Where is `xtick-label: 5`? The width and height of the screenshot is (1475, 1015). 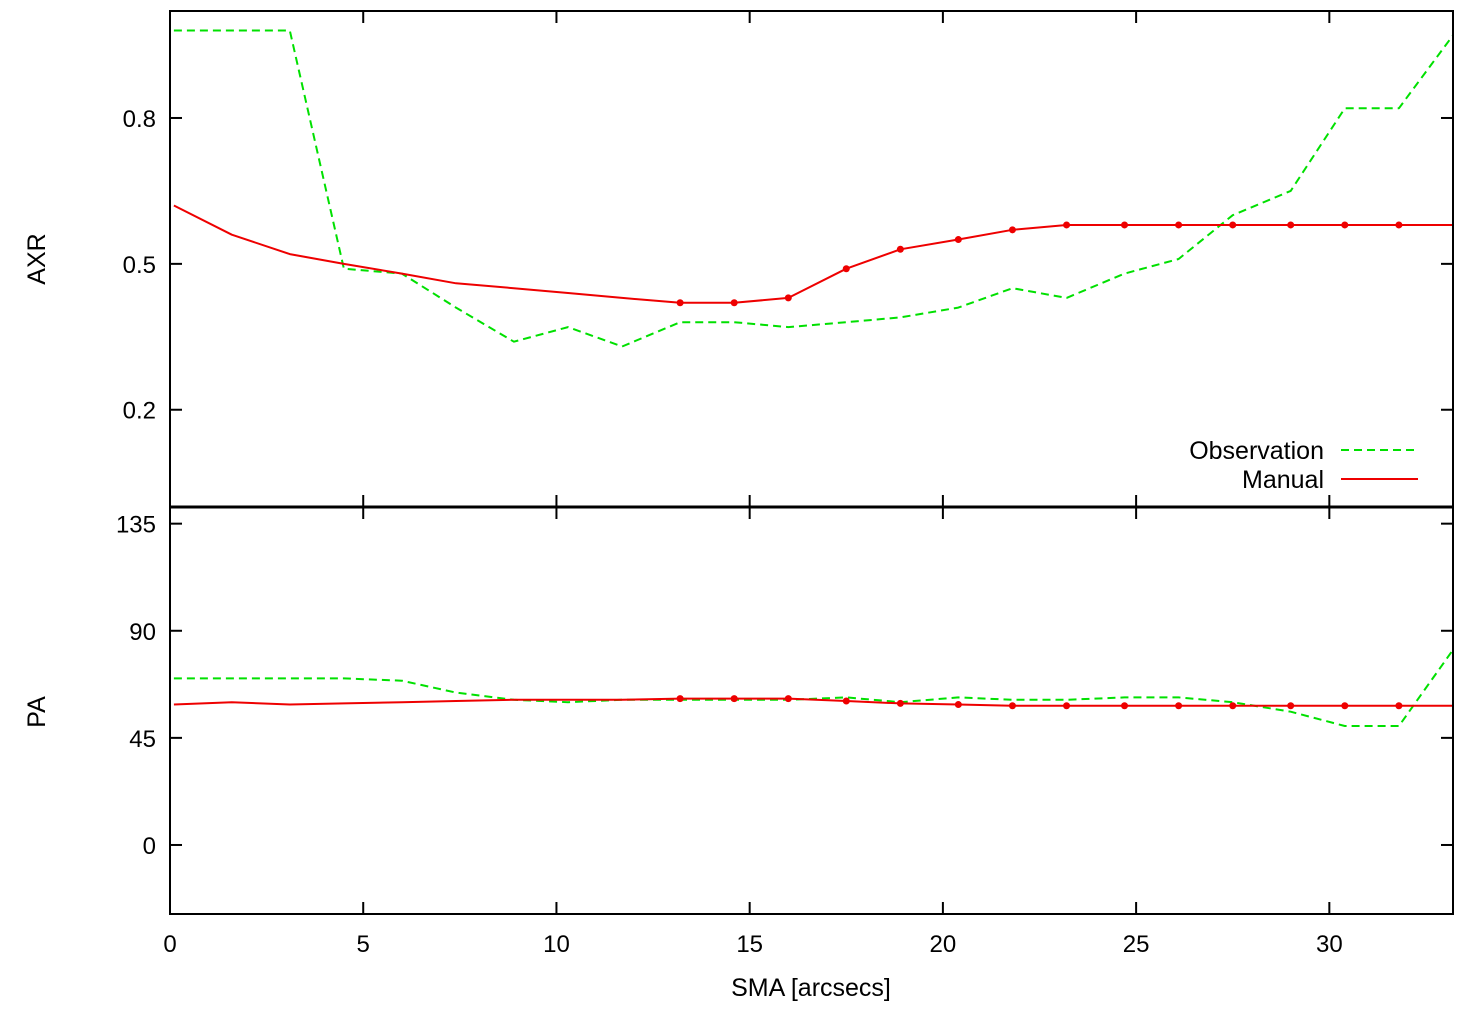 xtick-label: 5 is located at coordinates (363, 944).